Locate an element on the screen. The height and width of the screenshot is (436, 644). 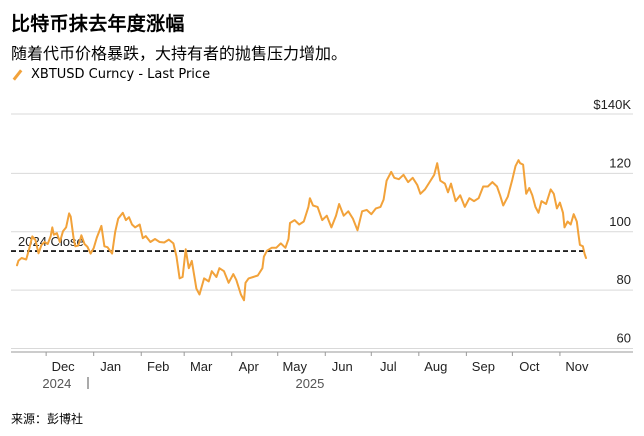
chart-subtitle: 随着代币价格暴跌，大持有者的抛售压力增加。 is located at coordinates (179, 53).